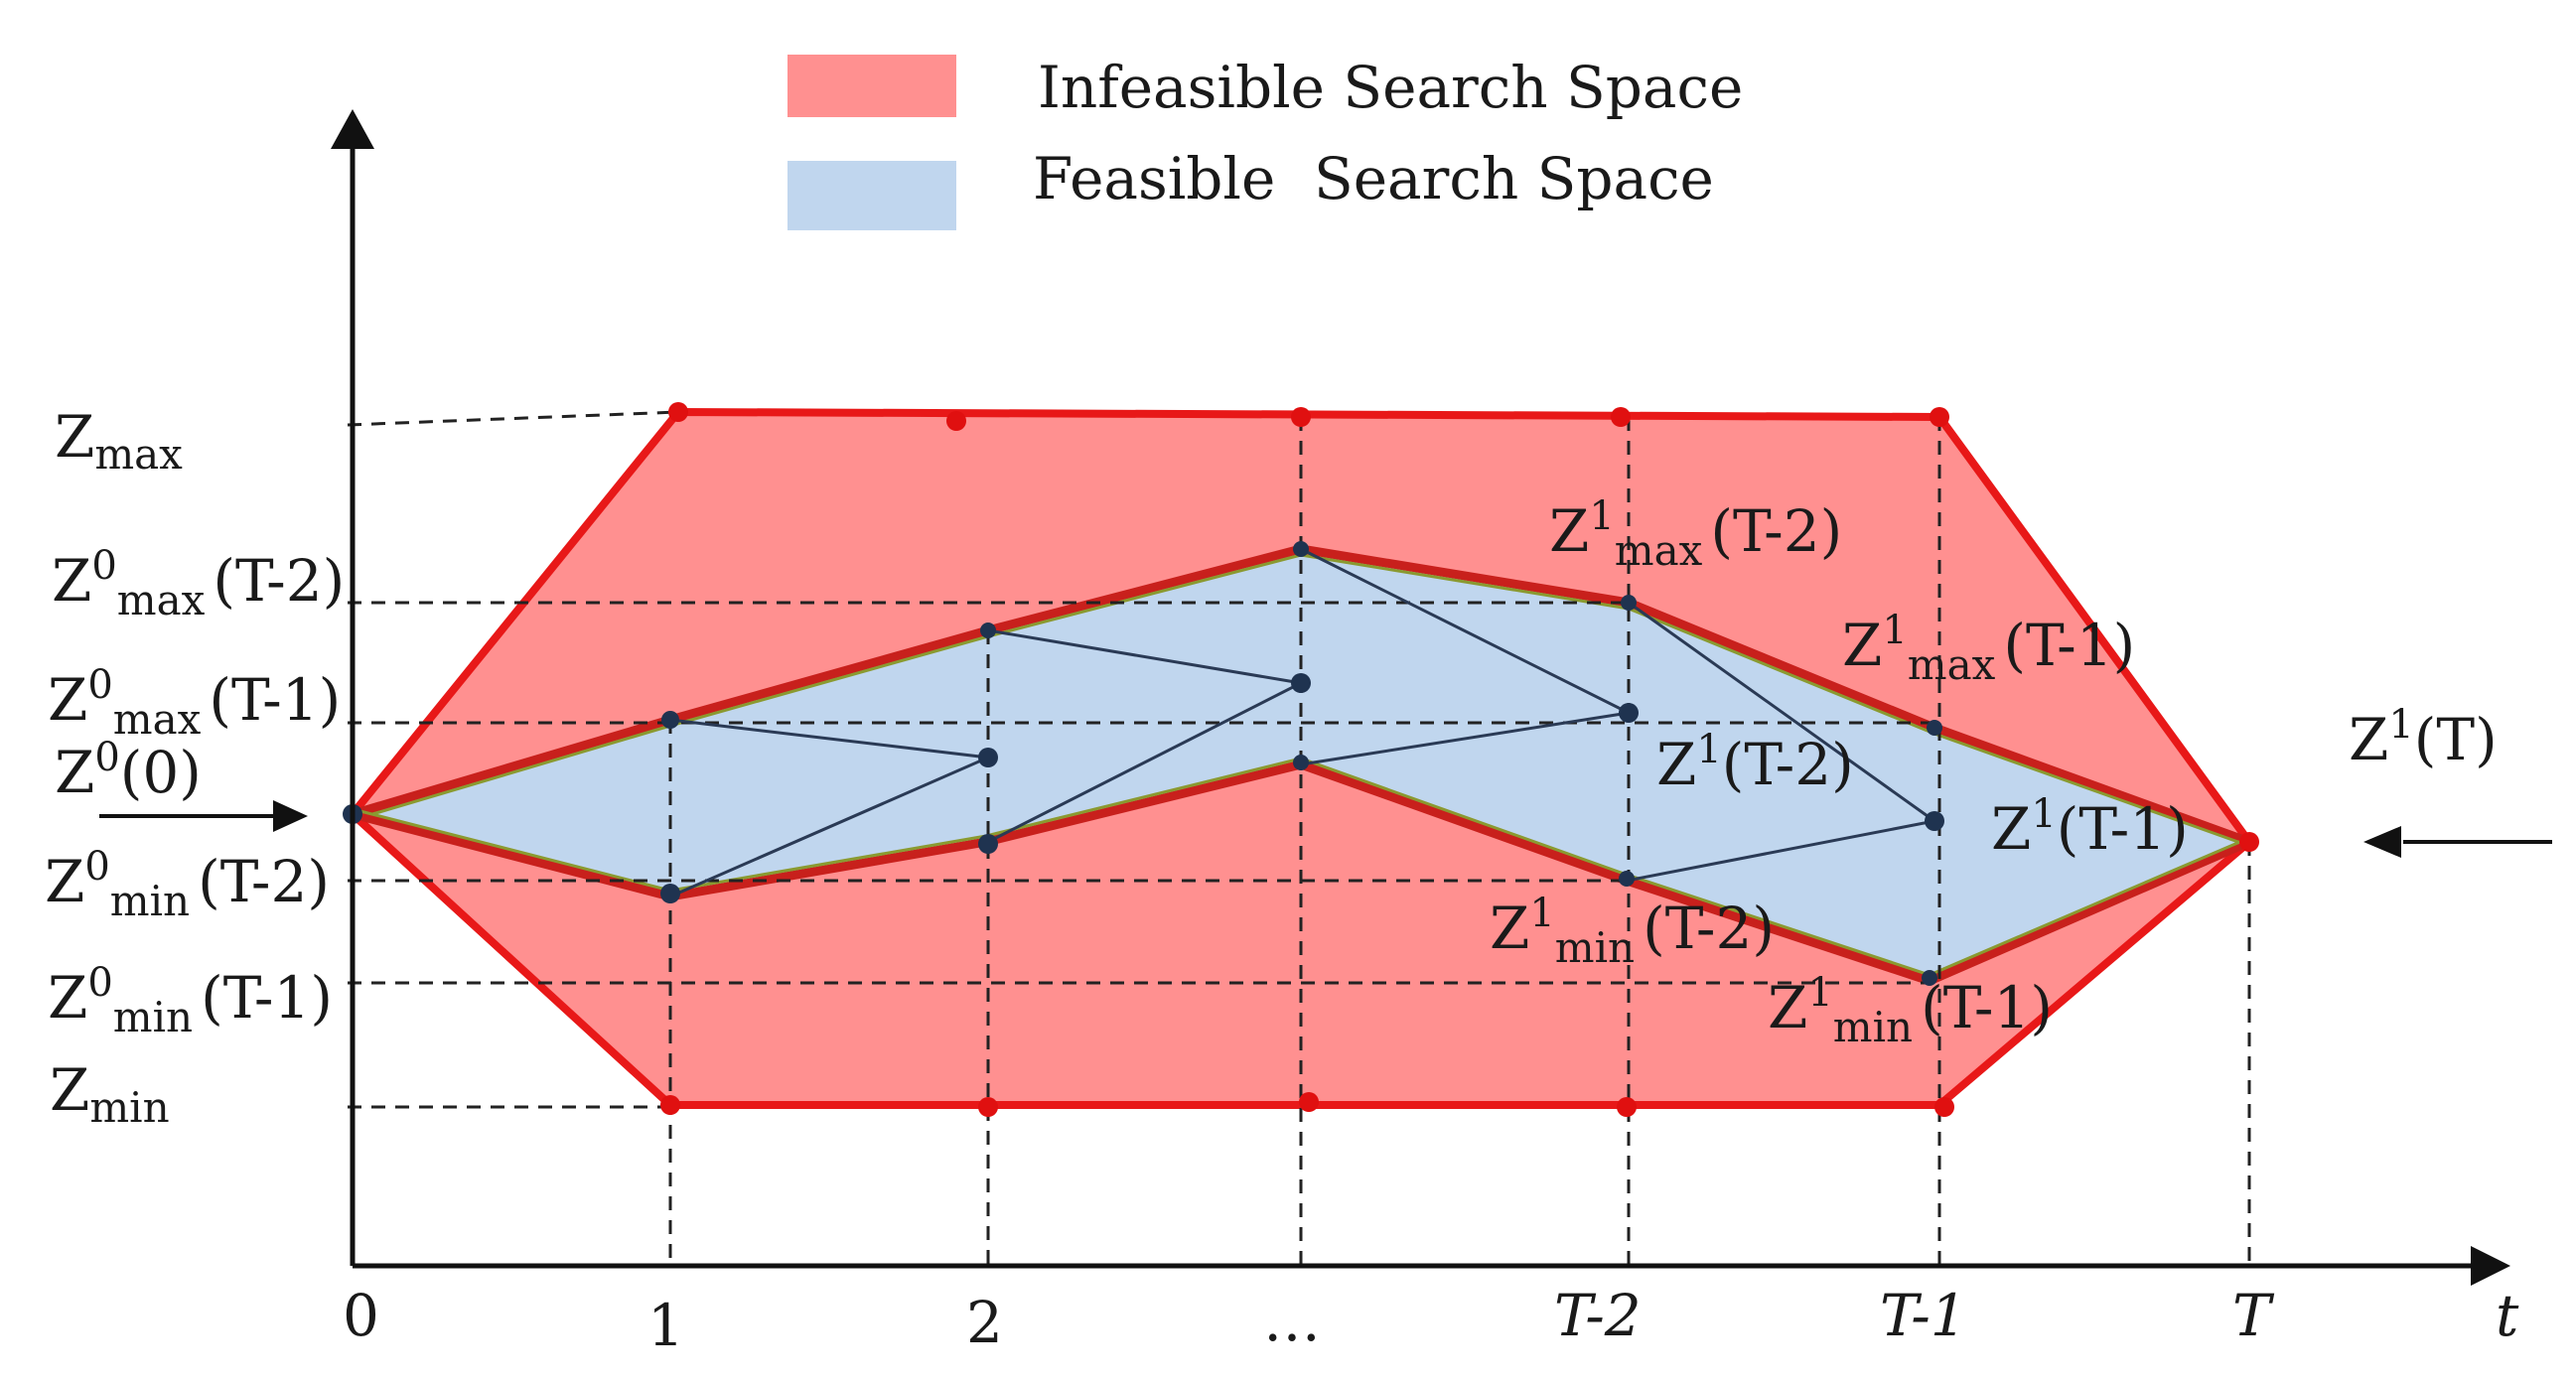 The height and width of the screenshot is (1381, 2576). Describe the element at coordinates (2090, 827) in the screenshot. I see `label-z1-t1: Z1(T-1)` at that location.